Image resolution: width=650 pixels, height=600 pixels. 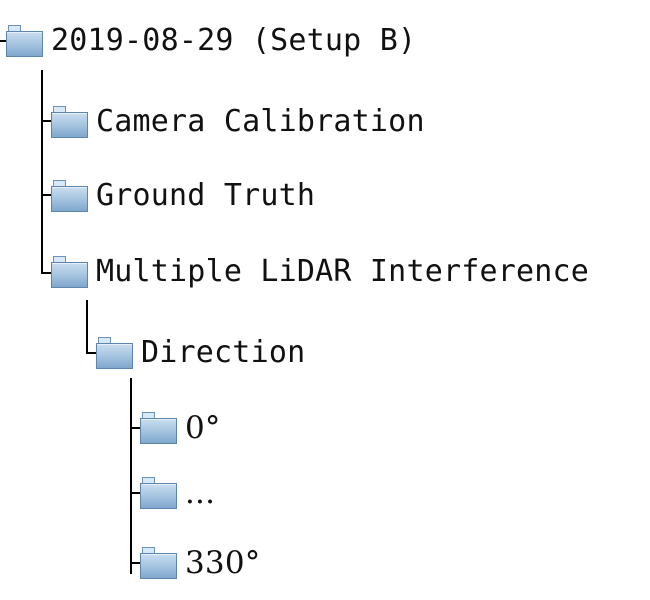 What do you see at coordinates (91, 353) in the screenshot?
I see `branch-direction` at bounding box center [91, 353].